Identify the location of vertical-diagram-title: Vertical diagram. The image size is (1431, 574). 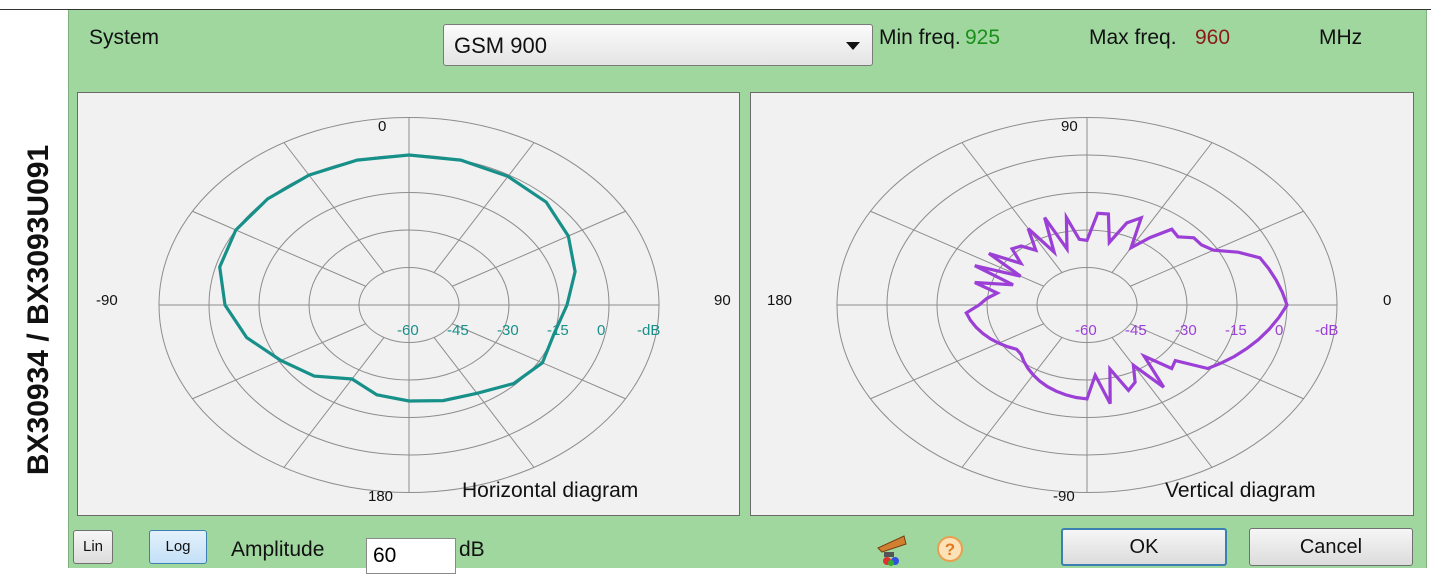
(1240, 490).